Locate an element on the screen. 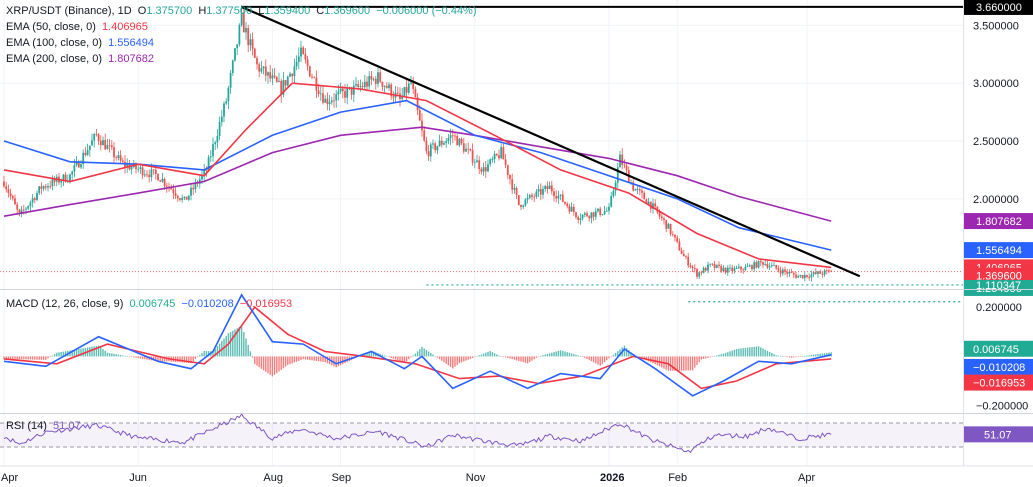 This screenshot has height=487, width=1033. price-tick-label: 2.000000 is located at coordinates (996, 200).